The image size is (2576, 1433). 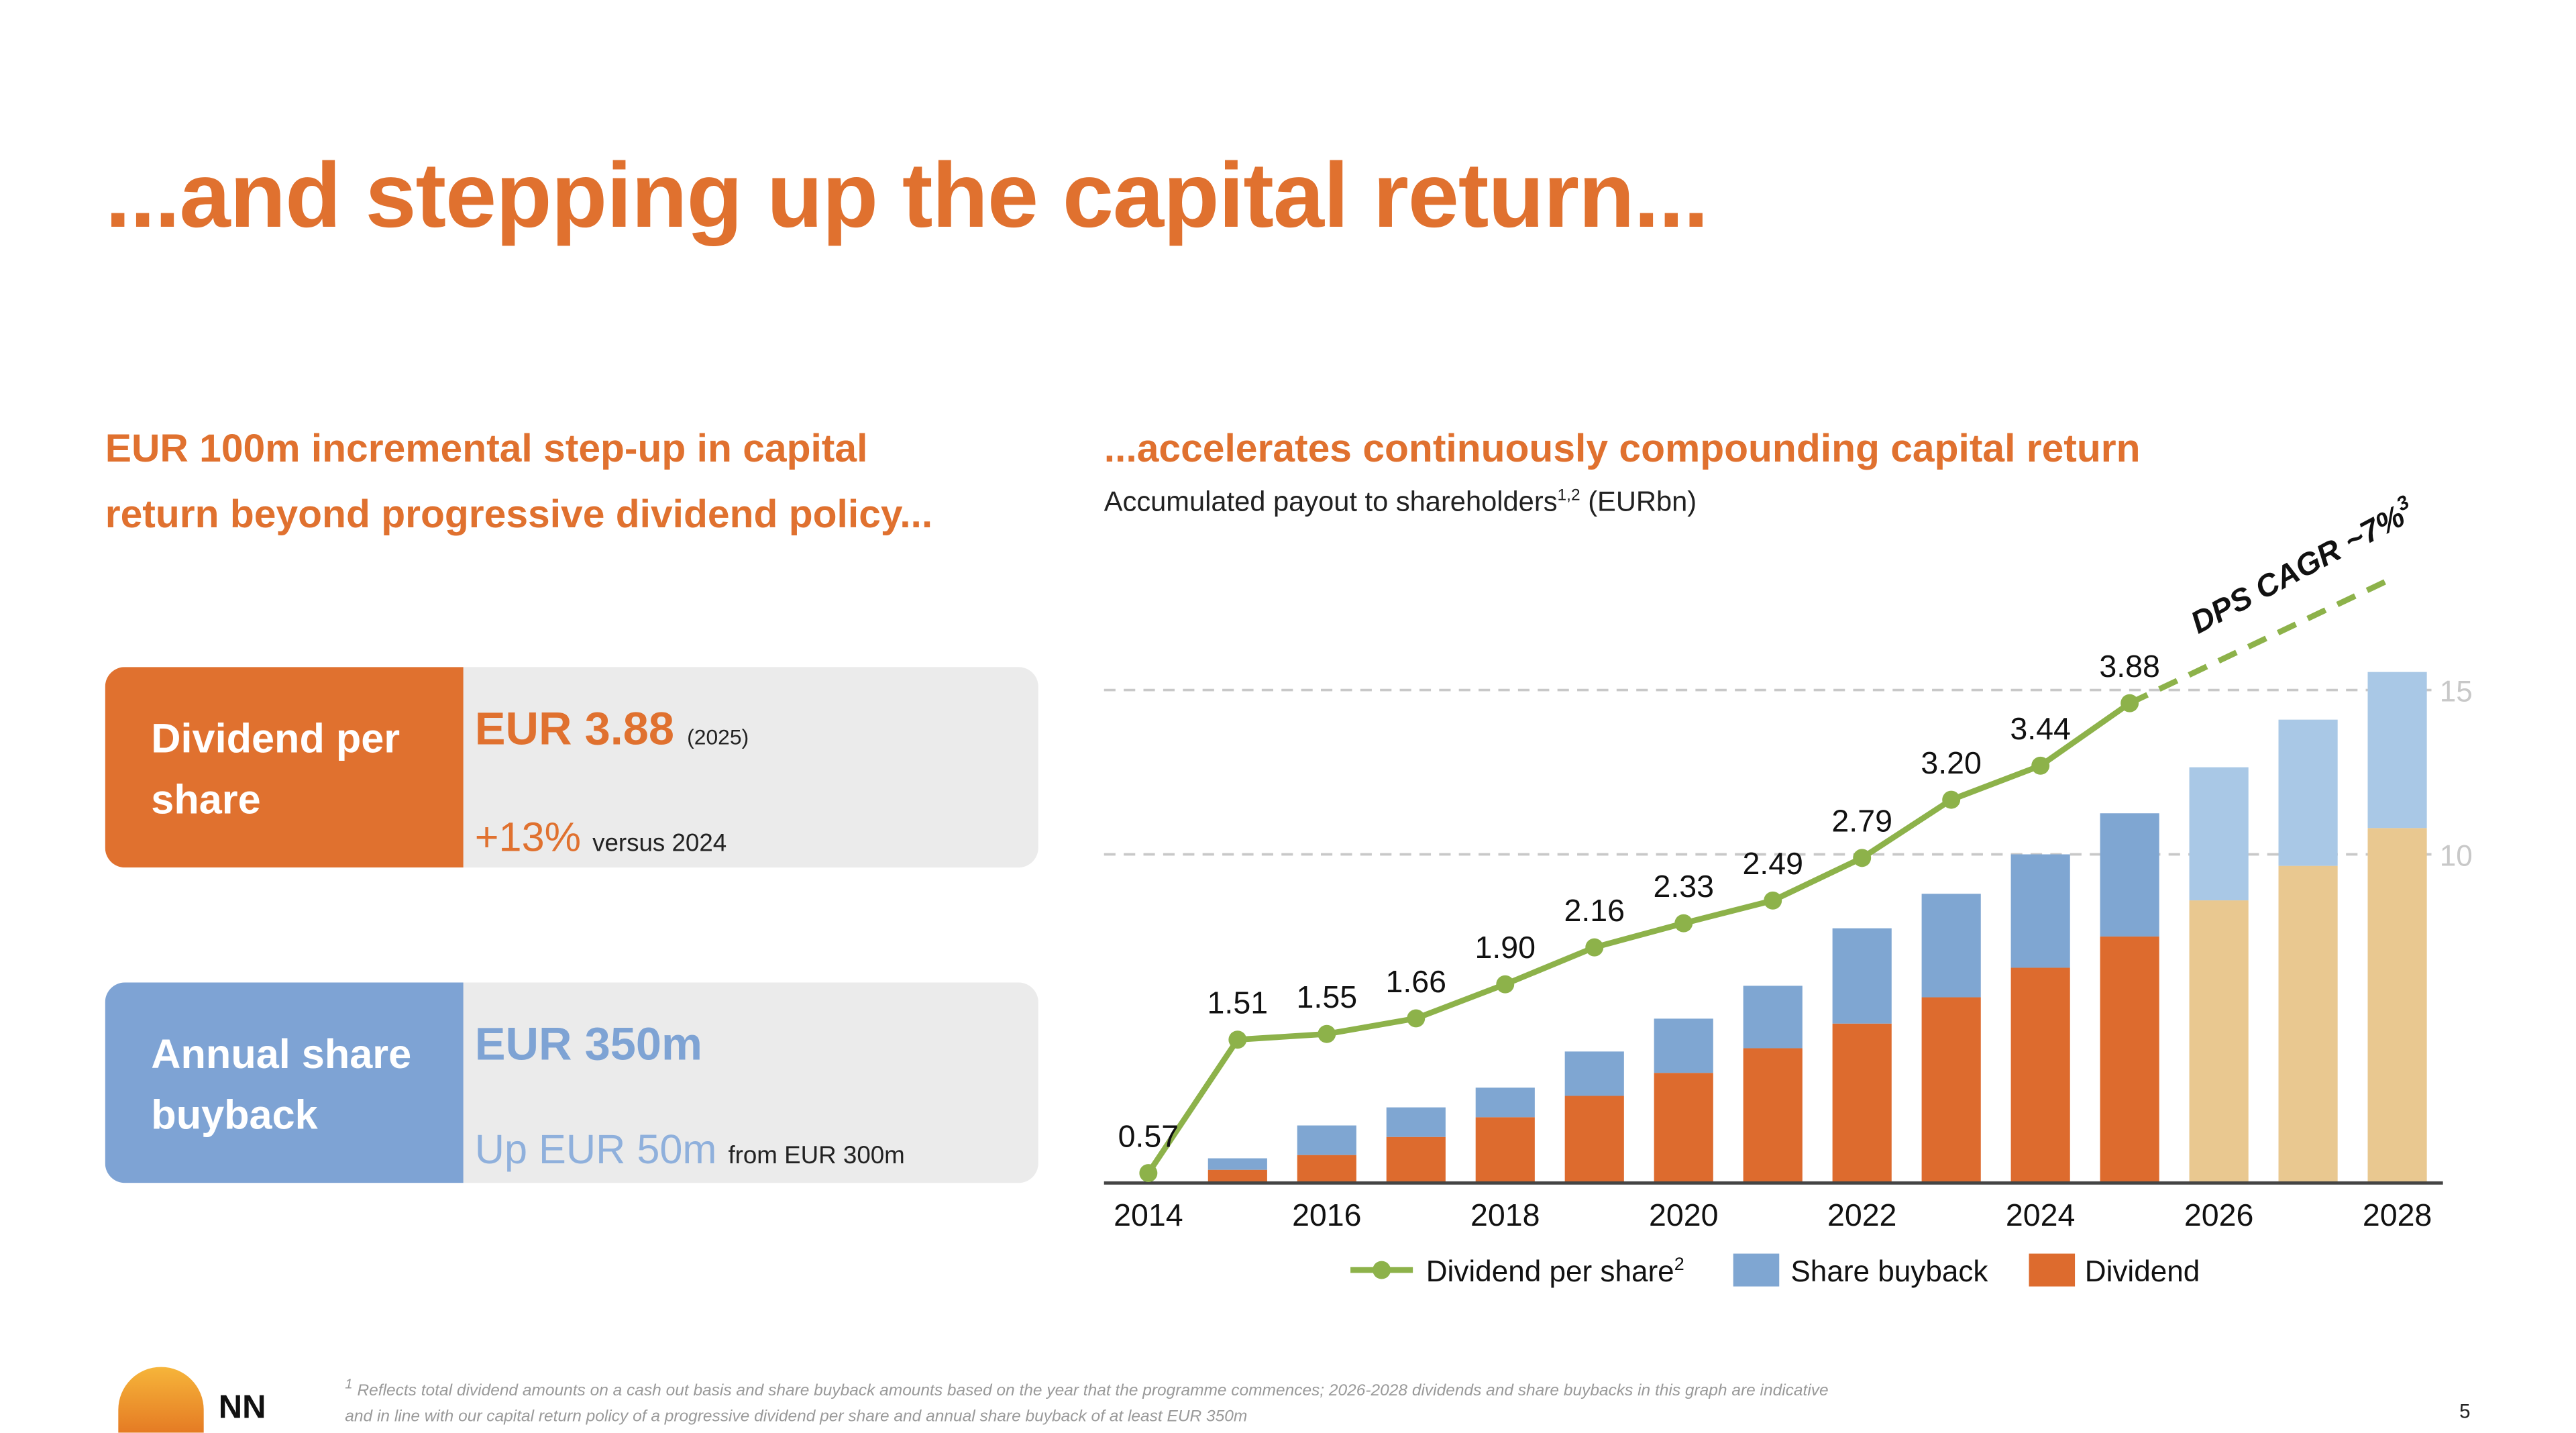 I want to click on dividend-card-label: Dividend per share, so click(x=284, y=767).